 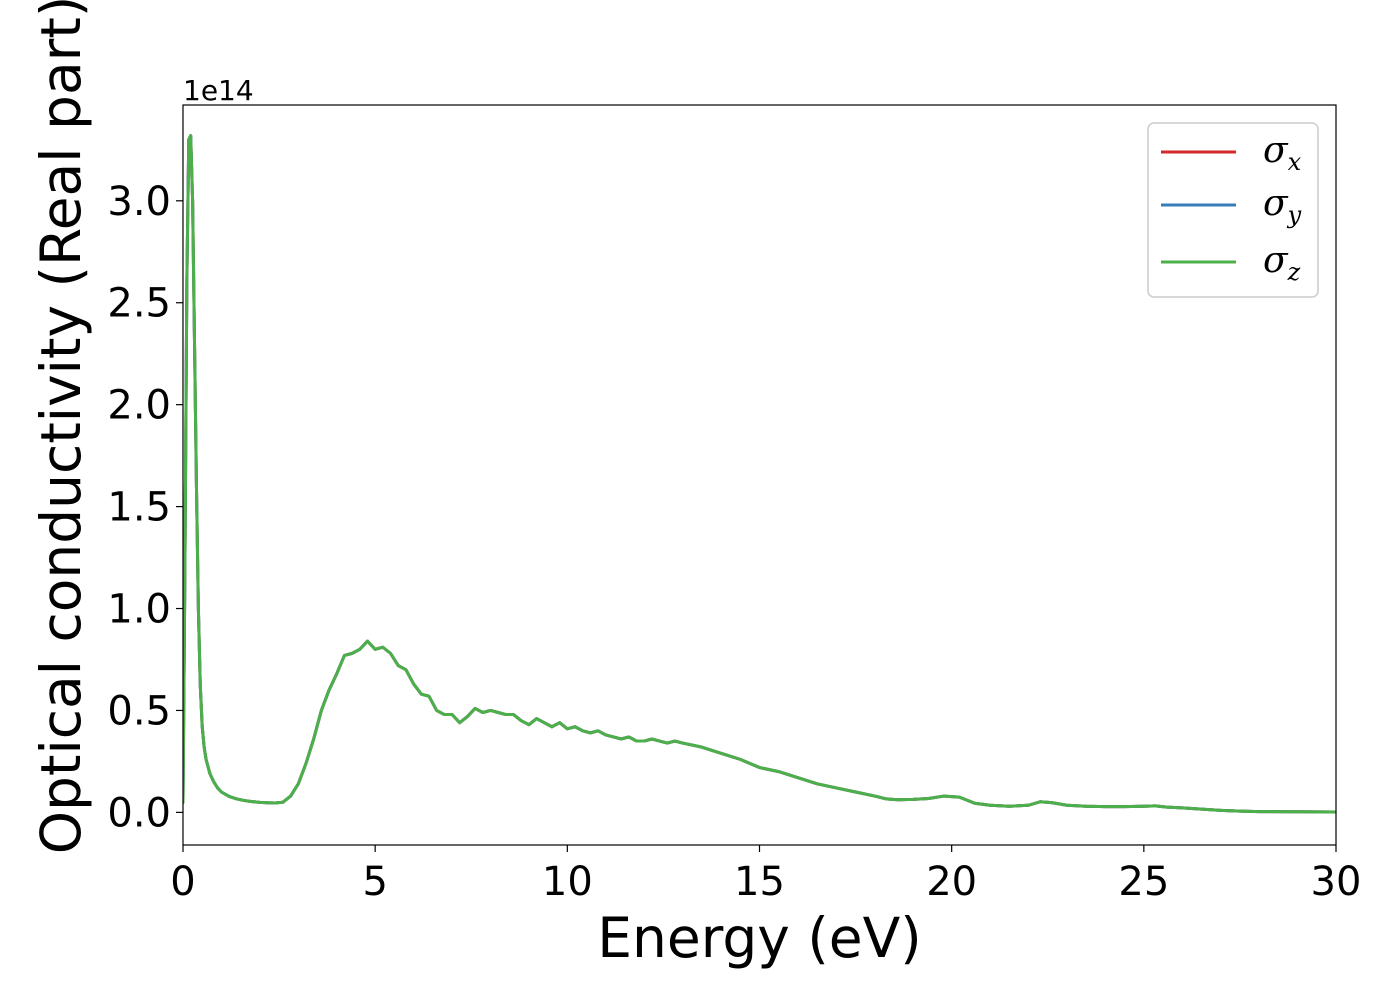 What do you see at coordinates (1143, 882) in the screenshot?
I see `x-tick-label: 25` at bounding box center [1143, 882].